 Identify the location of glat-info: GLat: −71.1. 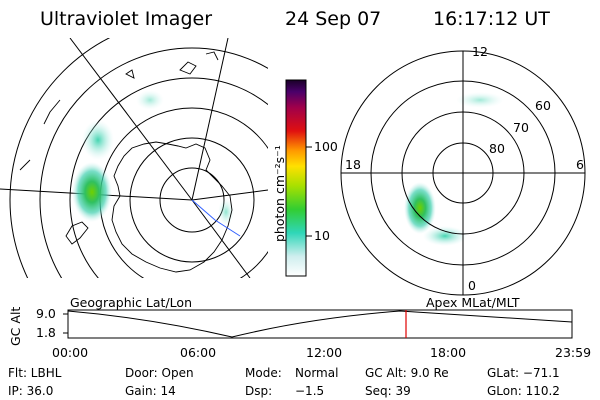
(523, 373).